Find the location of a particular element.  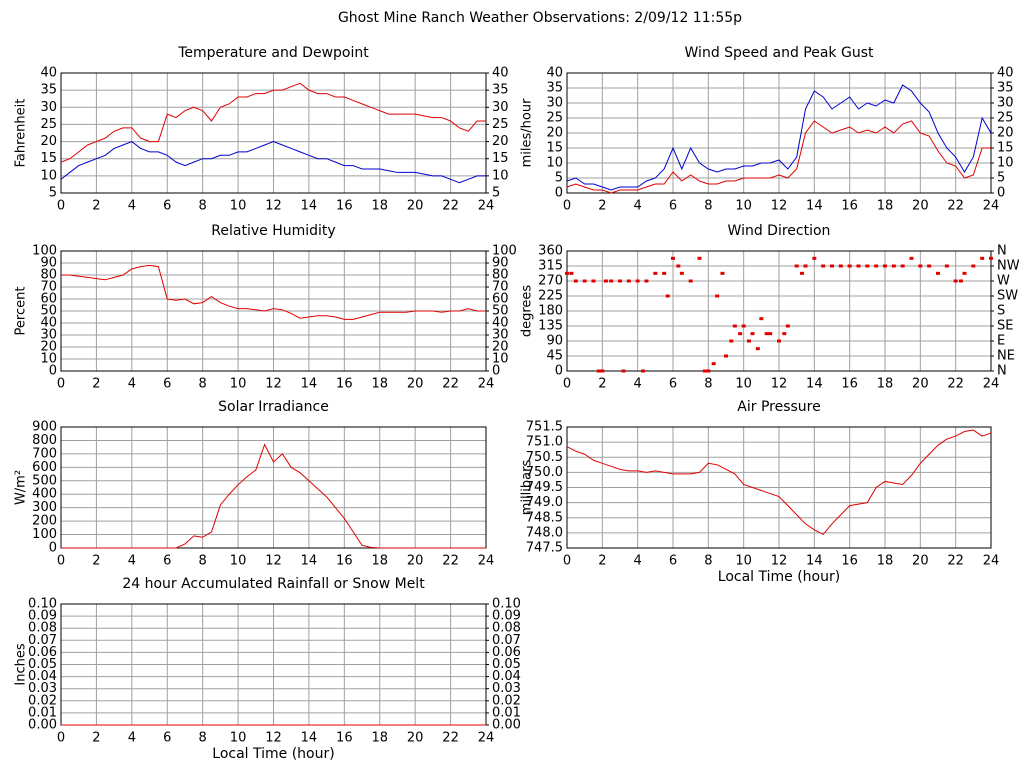

y-tick-label: 0.04 is located at coordinates (42, 676).